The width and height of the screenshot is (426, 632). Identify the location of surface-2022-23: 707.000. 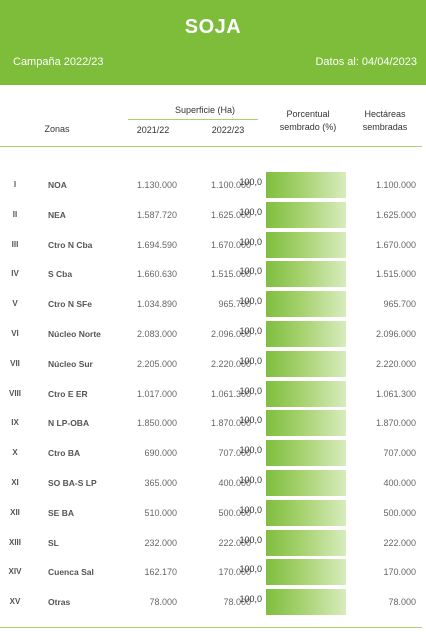
(234, 453).